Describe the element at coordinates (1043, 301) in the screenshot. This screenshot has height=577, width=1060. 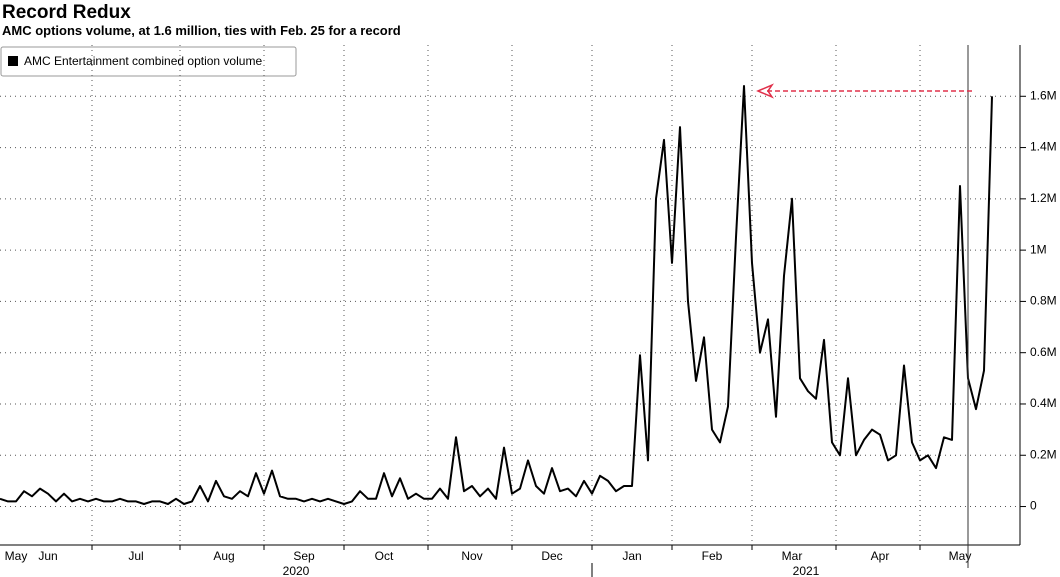
I see `y-tick-label: 0.8M` at that location.